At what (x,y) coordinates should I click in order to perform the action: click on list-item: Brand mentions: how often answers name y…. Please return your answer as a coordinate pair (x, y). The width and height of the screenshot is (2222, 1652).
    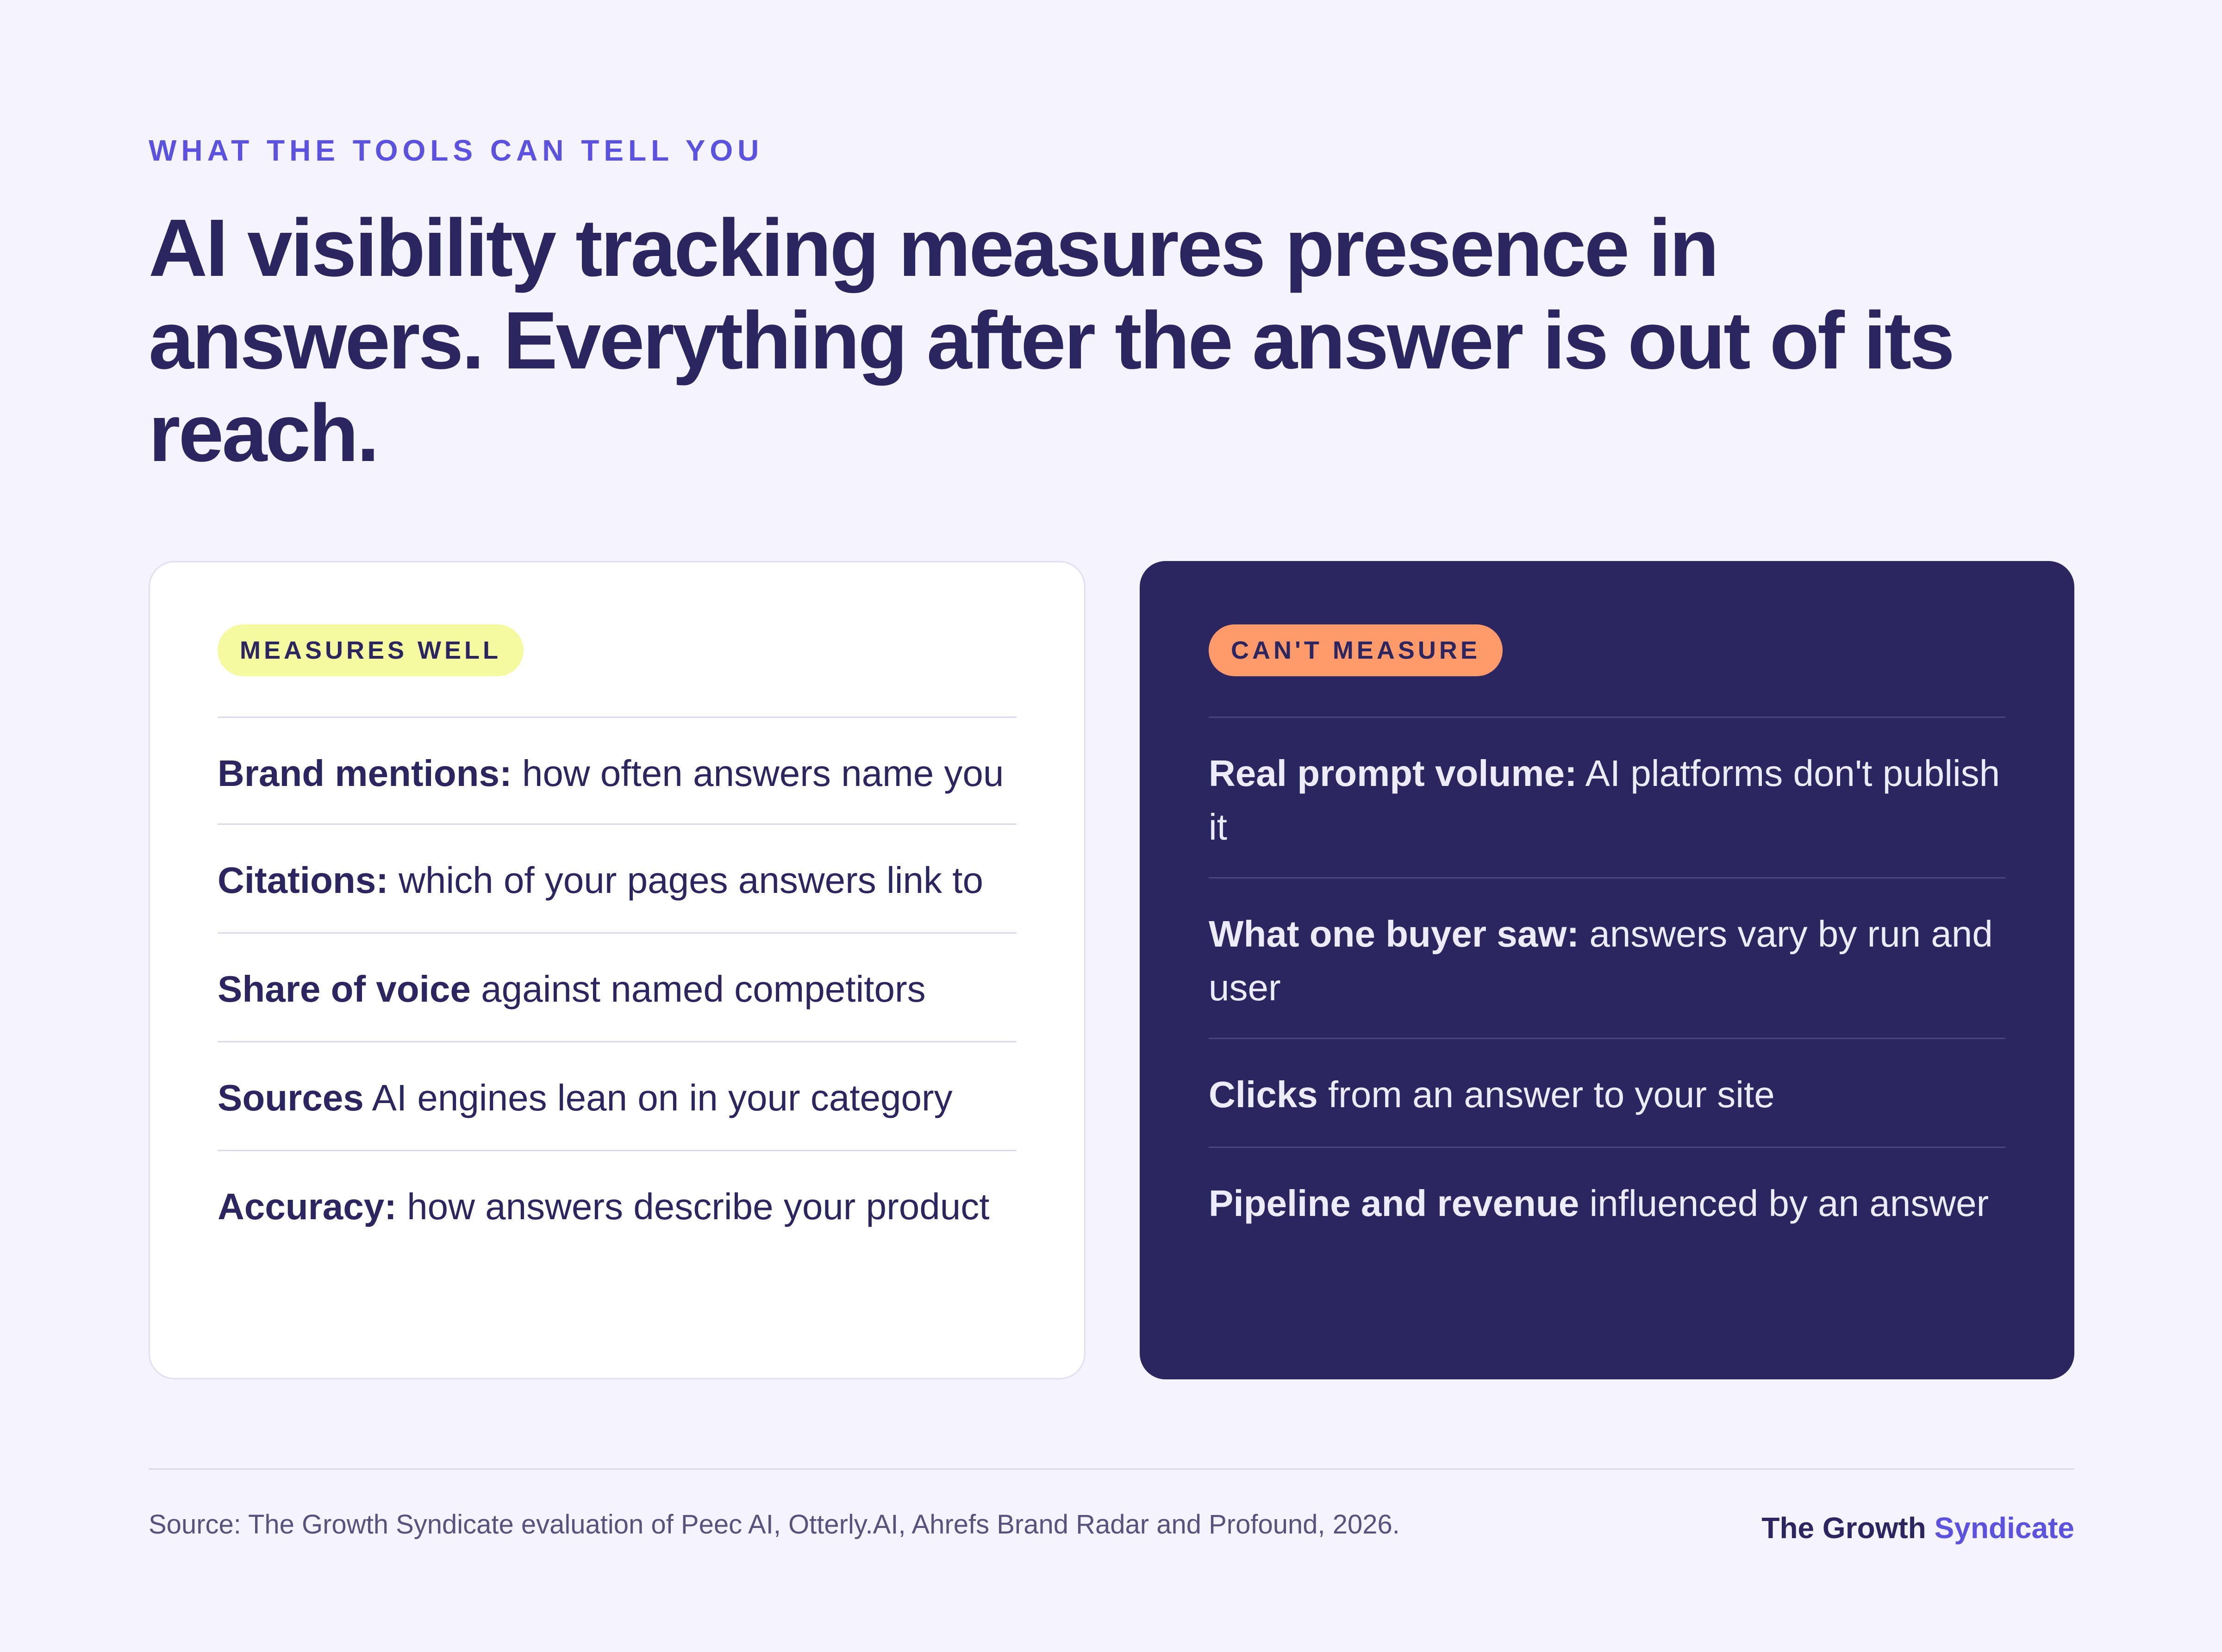
    Looking at the image, I should click on (617, 770).